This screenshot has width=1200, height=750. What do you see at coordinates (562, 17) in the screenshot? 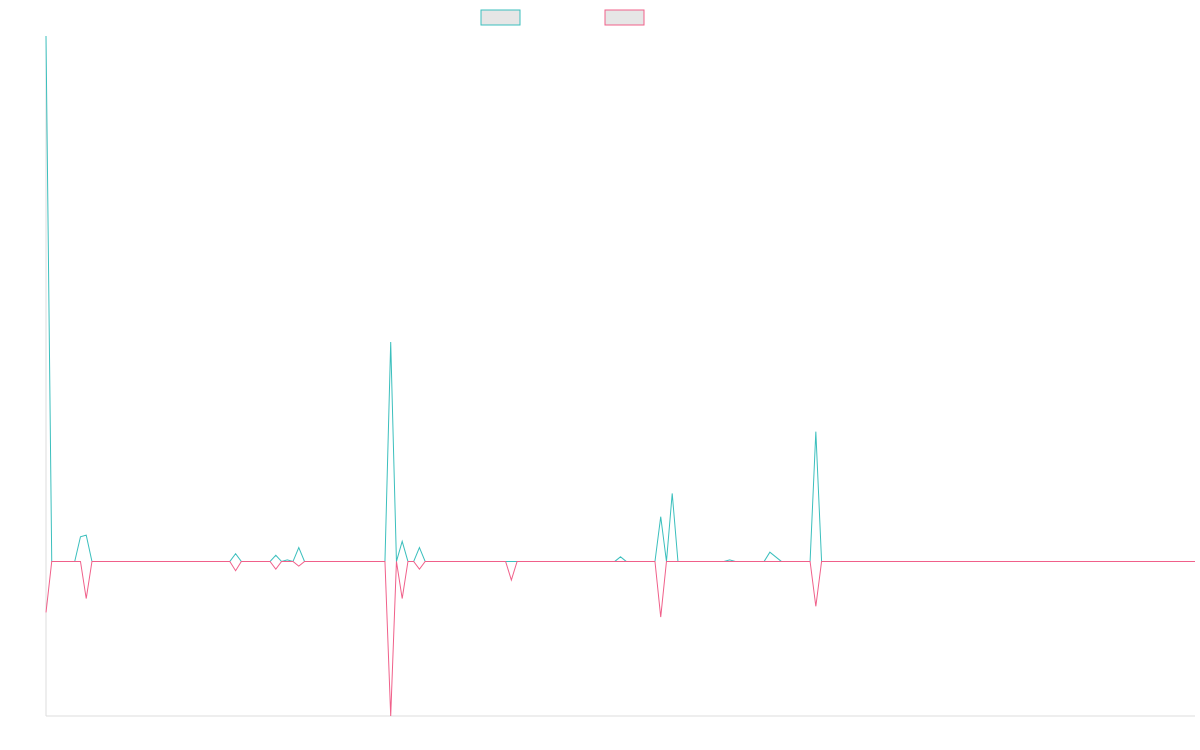
I see `legend` at bounding box center [562, 17].